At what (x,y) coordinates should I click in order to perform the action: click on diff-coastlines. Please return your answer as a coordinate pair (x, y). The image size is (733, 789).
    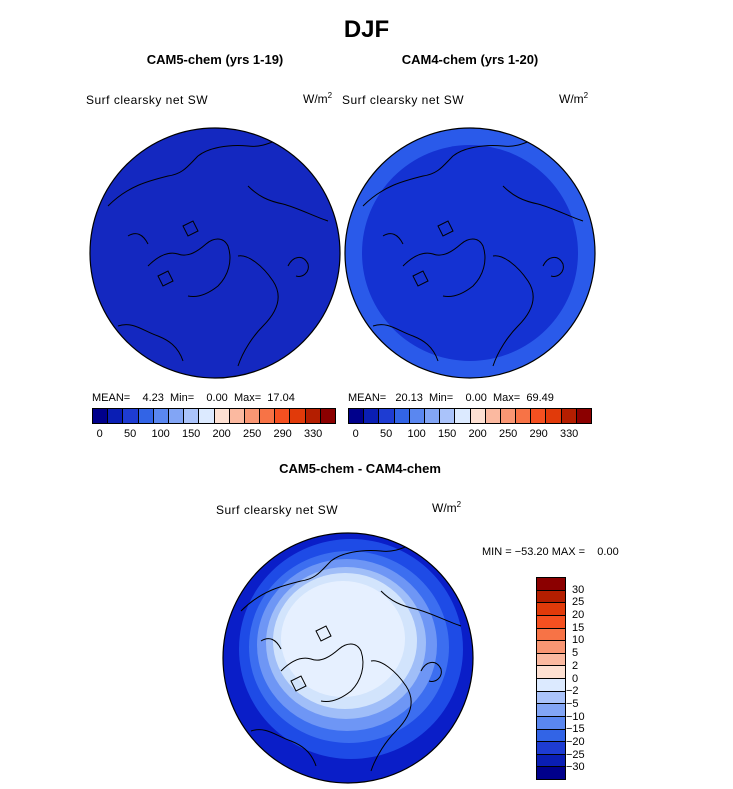
    Looking at the image, I should click on (351, 656).